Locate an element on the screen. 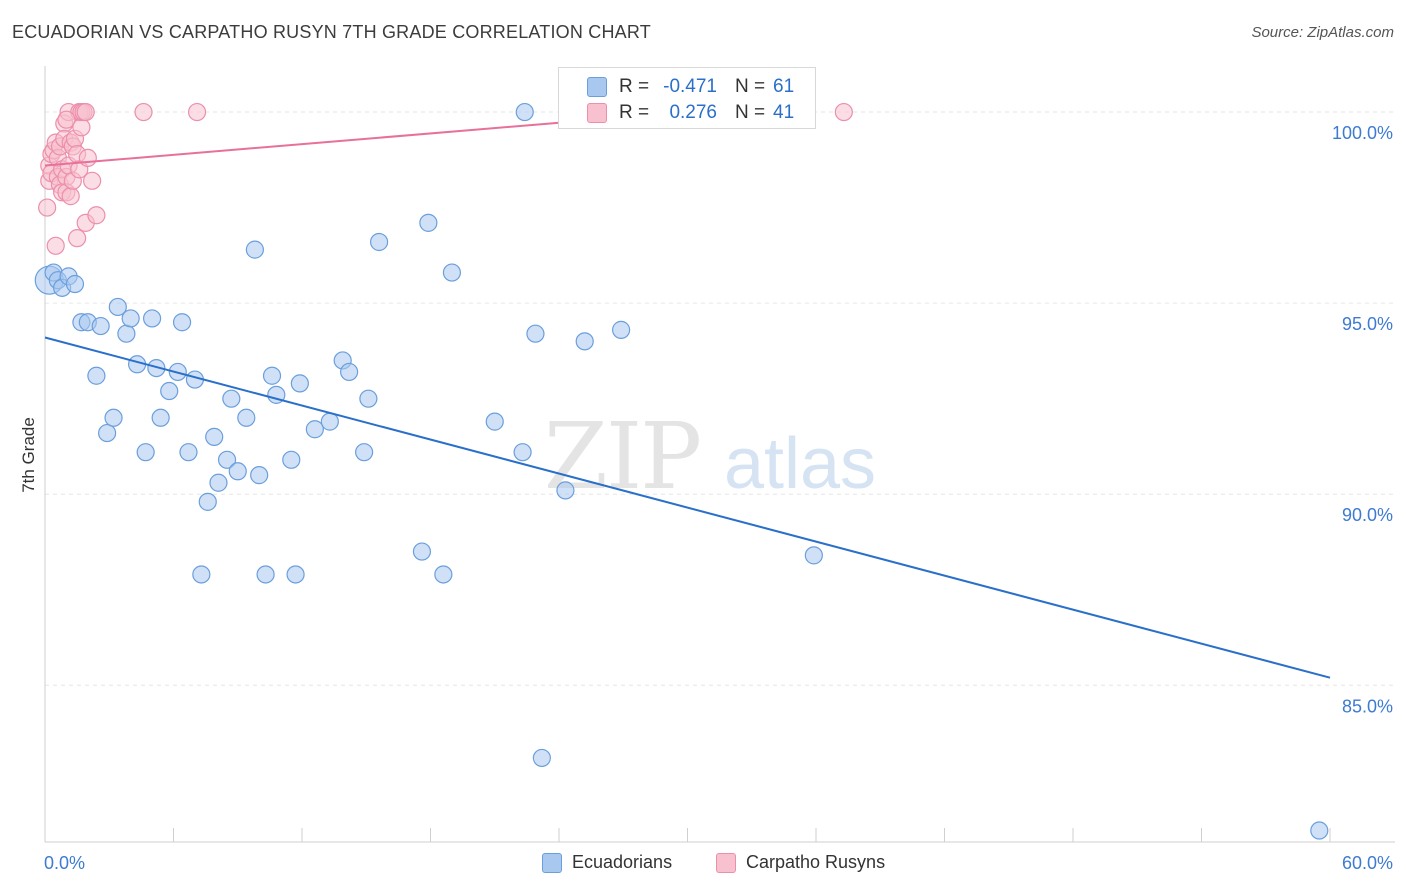 Image resolution: width=1406 pixels, height=892 pixels. y-tick-label: 90.0% is located at coordinates (1367, 515).